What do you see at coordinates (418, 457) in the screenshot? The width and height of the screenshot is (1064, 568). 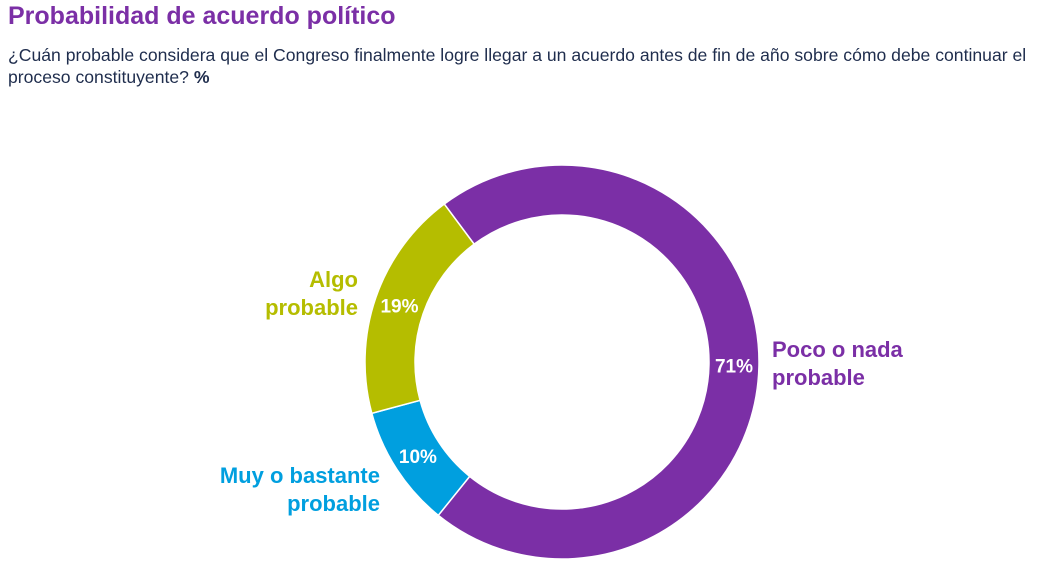 I see `data-label-1: 10%` at bounding box center [418, 457].